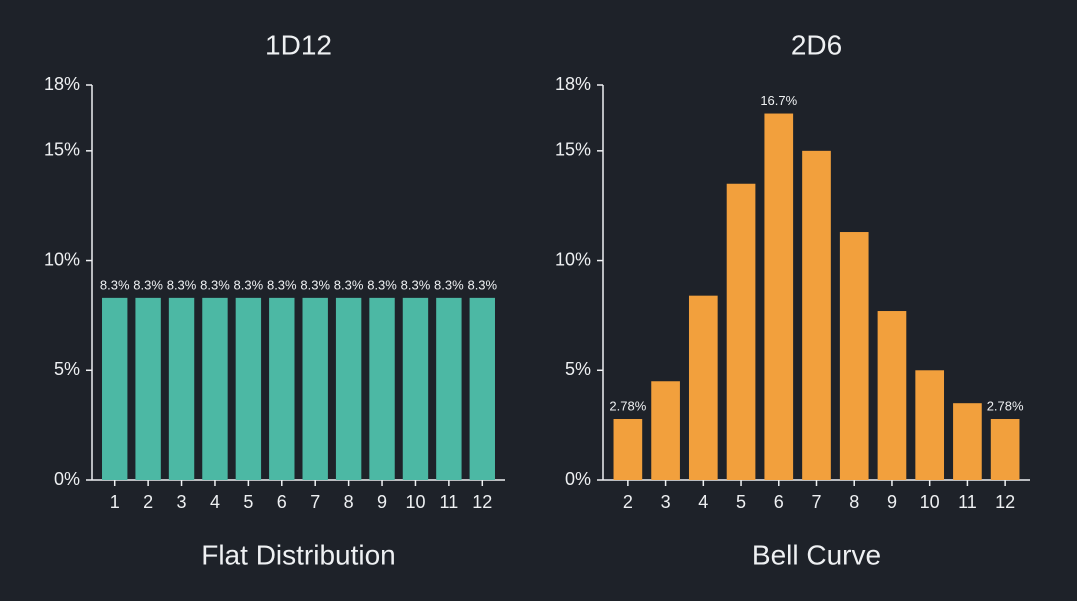 This screenshot has width=1077, height=601. I want to click on x-axis-label: Flat Distribution, so click(298, 554).